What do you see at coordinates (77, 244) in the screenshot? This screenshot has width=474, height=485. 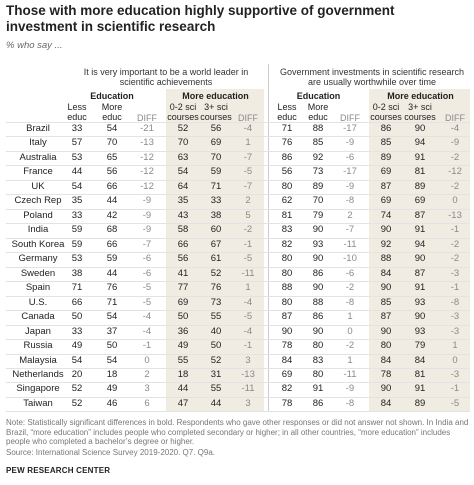 I see `table-cell: 59` at bounding box center [77, 244].